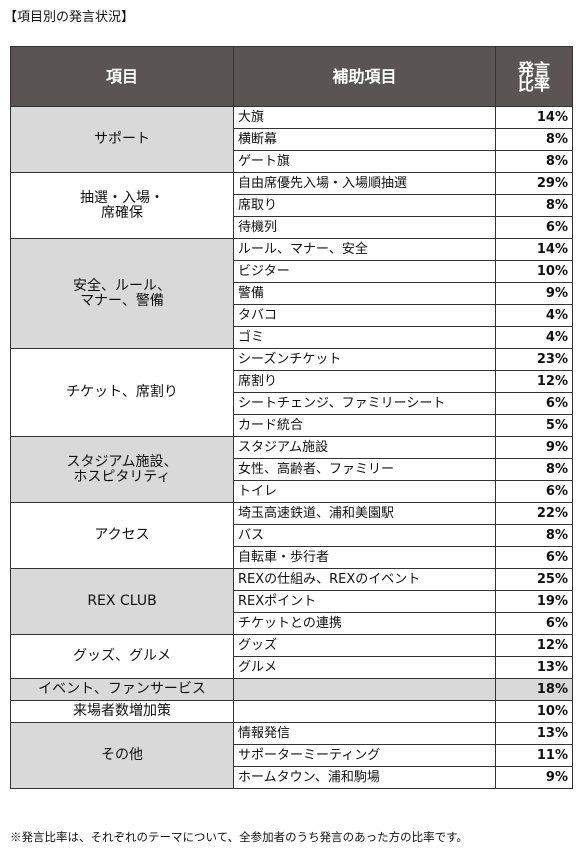 This screenshot has height=849, width=580. I want to click on subitem-cell: スタジアム施設, so click(364, 447).